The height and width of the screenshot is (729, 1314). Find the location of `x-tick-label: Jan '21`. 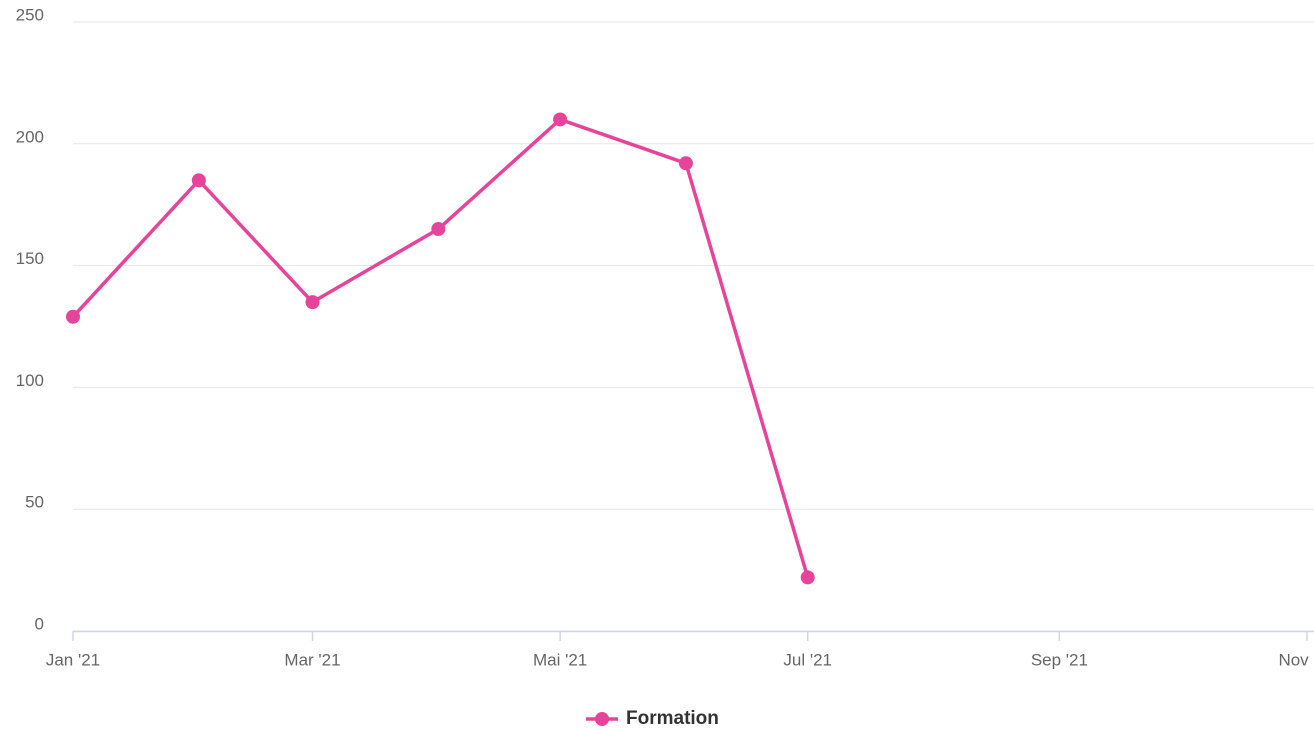

x-tick-label: Jan '21 is located at coordinates (73, 659).